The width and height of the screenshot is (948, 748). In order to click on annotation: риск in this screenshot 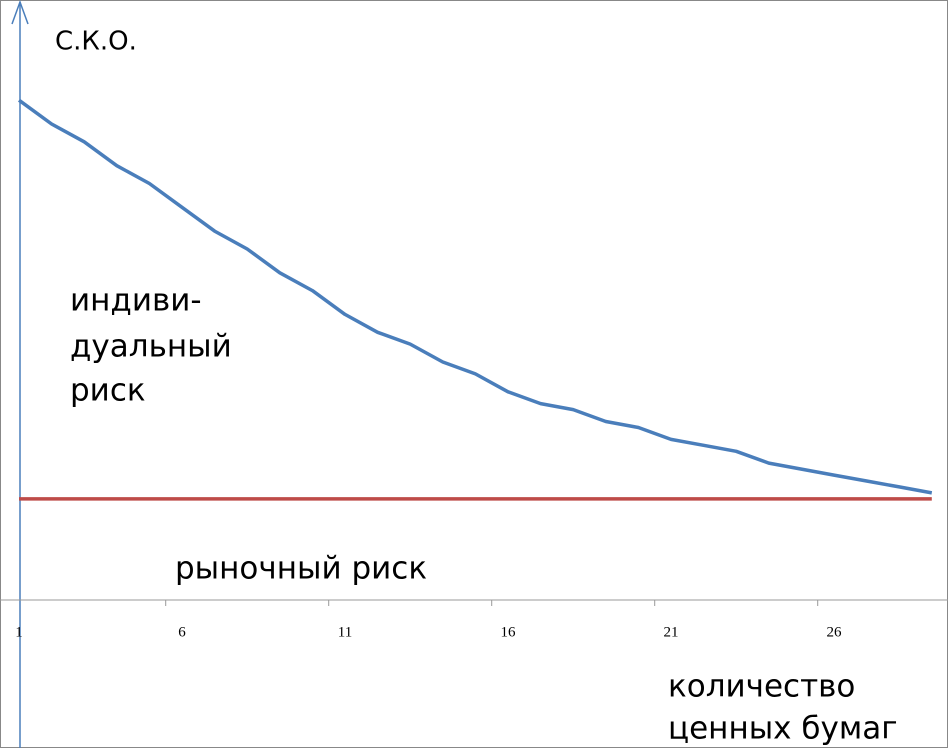, I will do `click(108, 391)`.